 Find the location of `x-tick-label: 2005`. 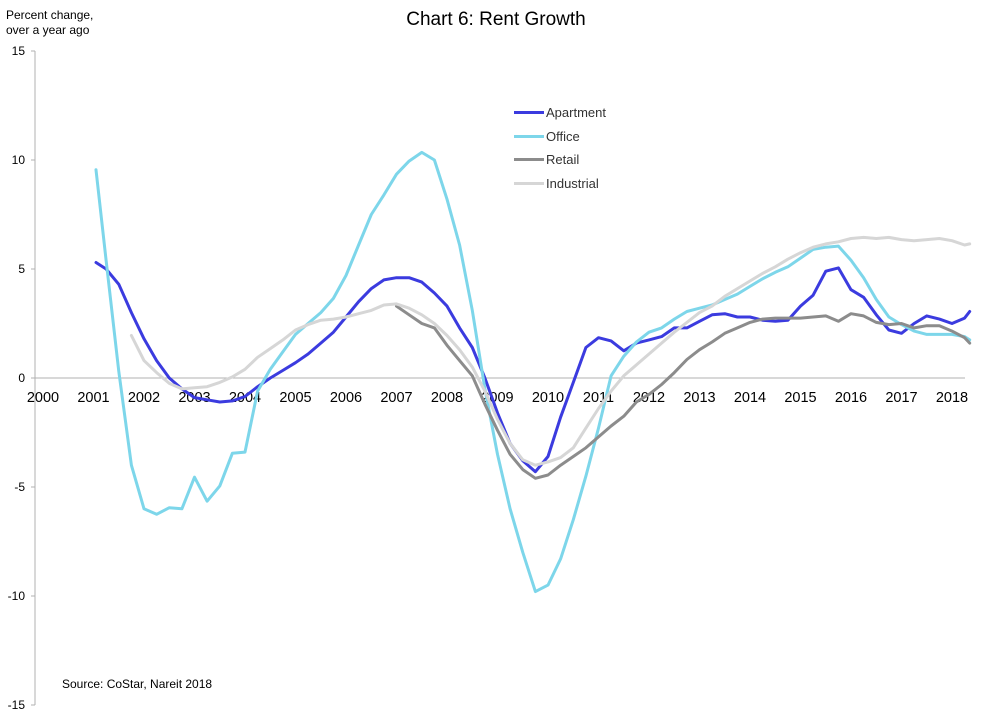

x-tick-label: 2005 is located at coordinates (295, 398).